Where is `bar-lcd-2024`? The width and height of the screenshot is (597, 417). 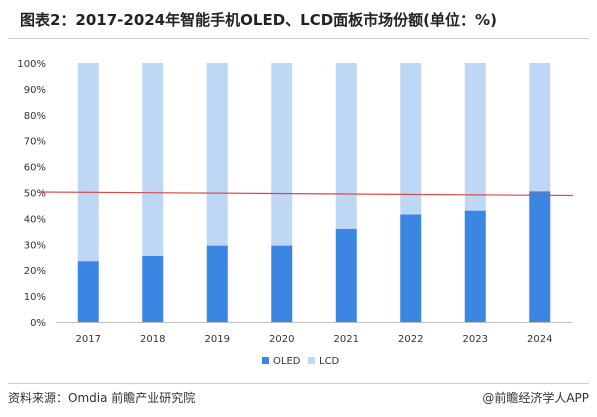
bar-lcd-2024 is located at coordinates (540, 127).